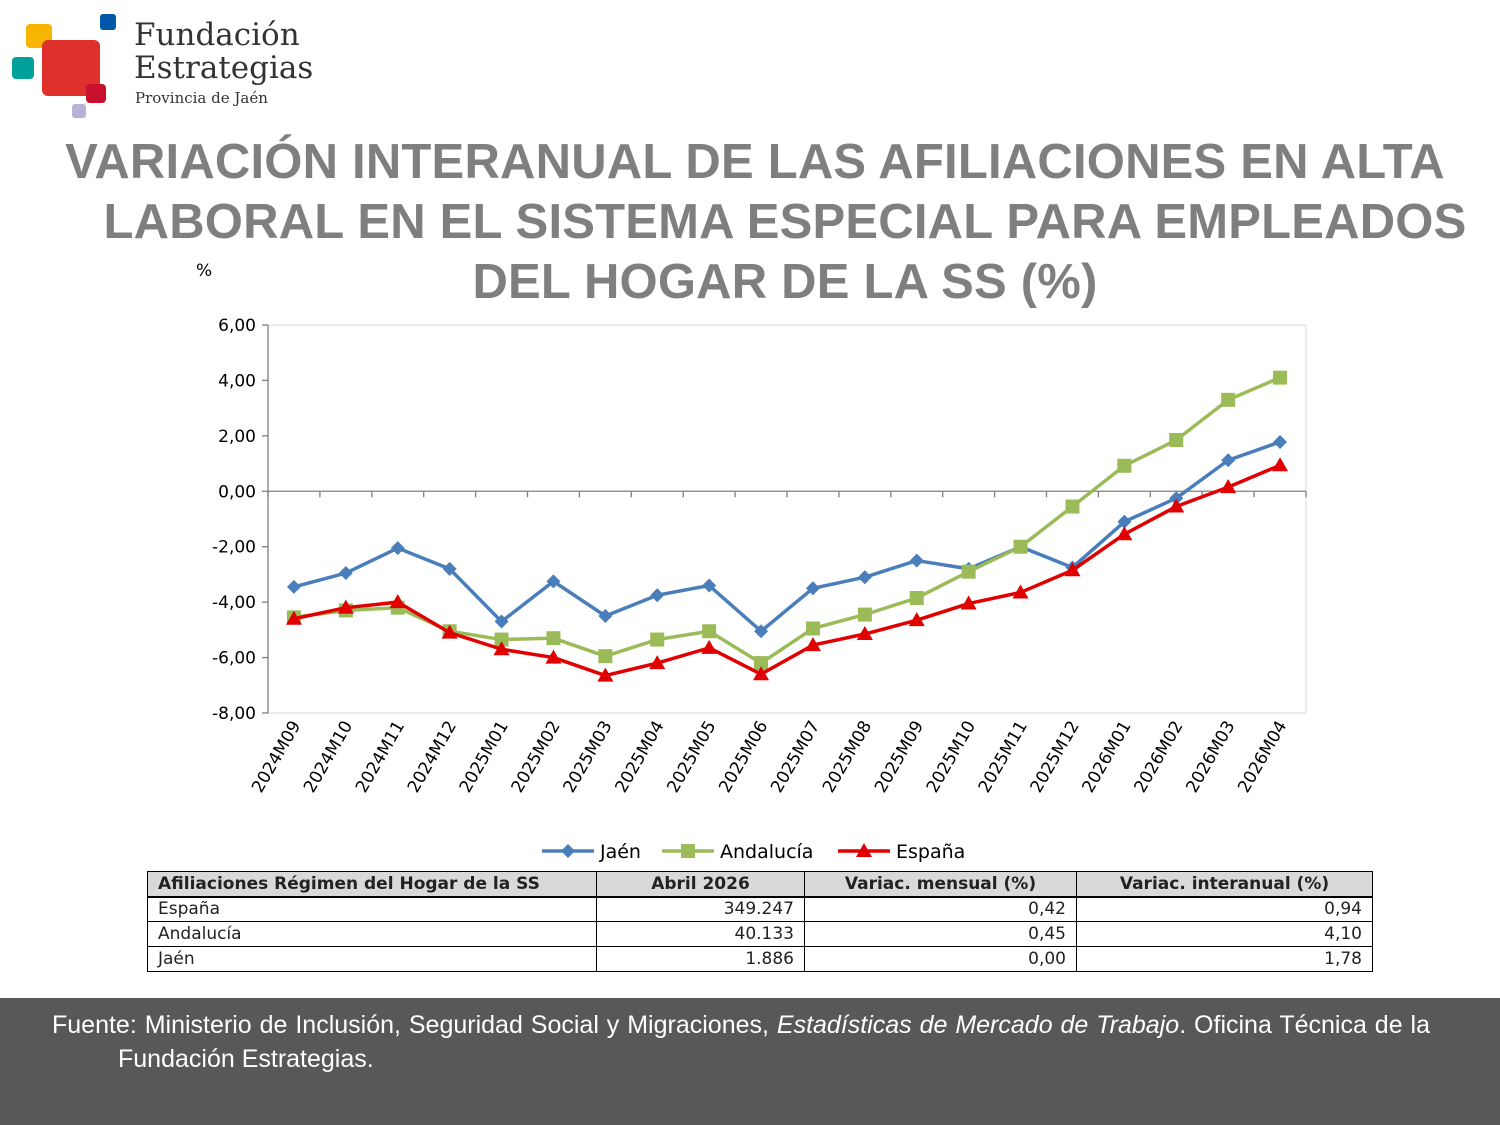 The image size is (1500, 1125). I want to click on x-tick-label: 2025M03, so click(588, 757).